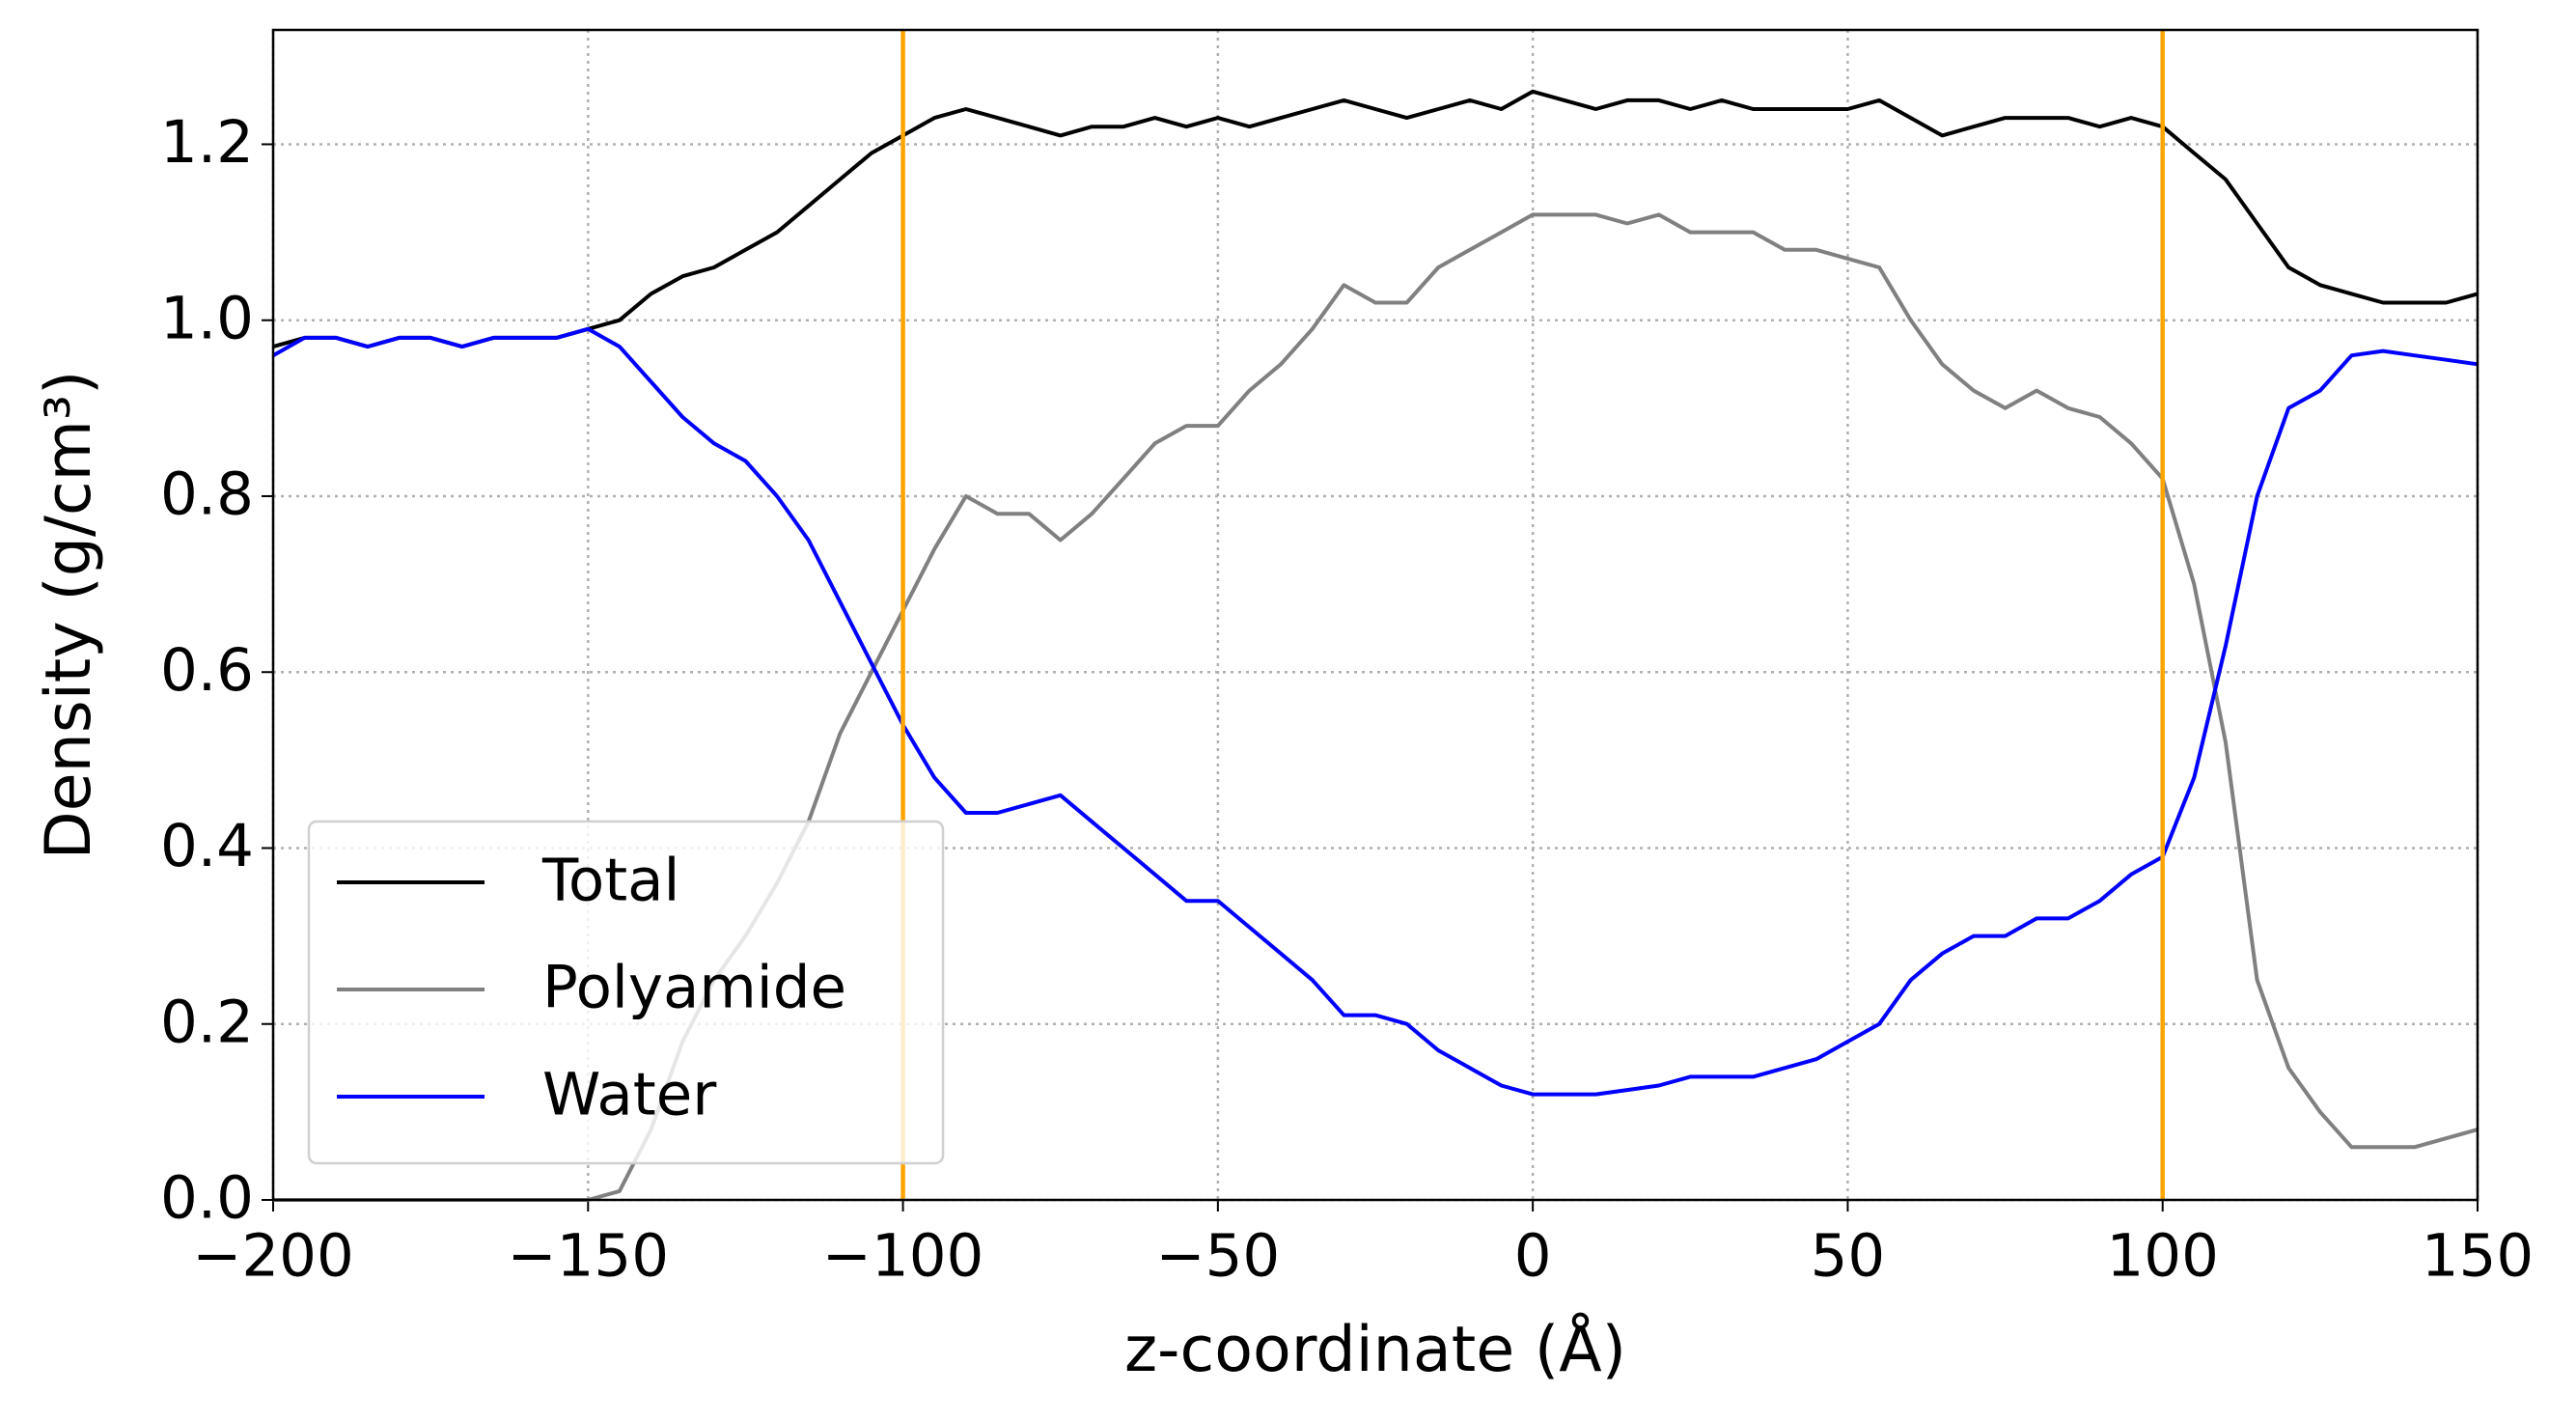  What do you see at coordinates (1375, 1349) in the screenshot?
I see `x-axis-label: z-coordinate (Å)` at bounding box center [1375, 1349].